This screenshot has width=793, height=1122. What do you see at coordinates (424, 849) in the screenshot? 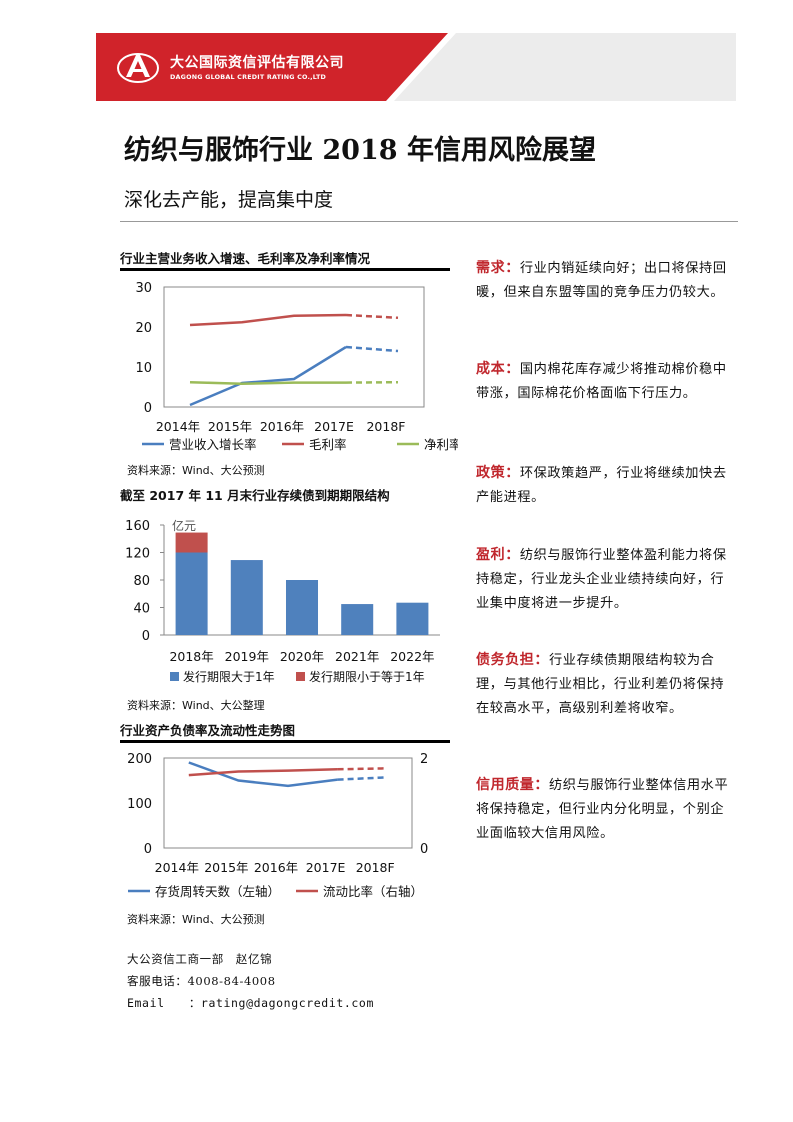
I see `y2-tick-label: 0` at bounding box center [424, 849].